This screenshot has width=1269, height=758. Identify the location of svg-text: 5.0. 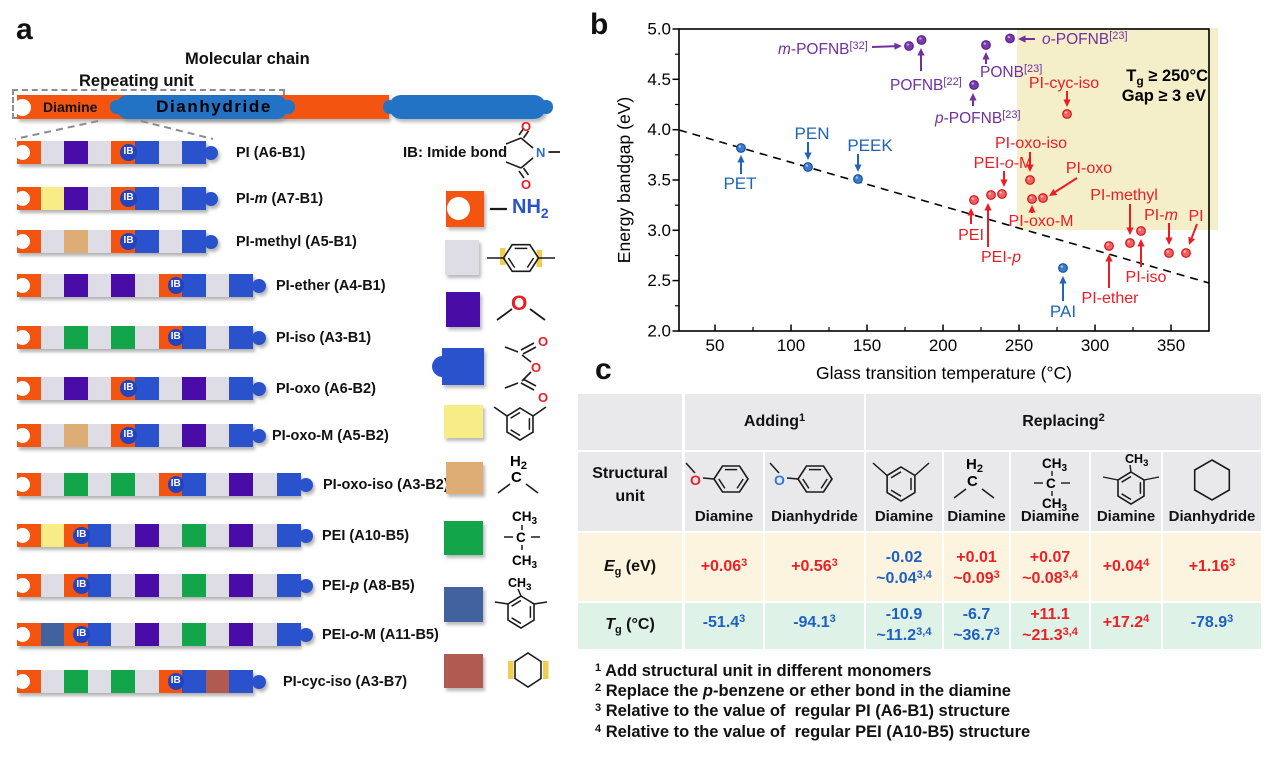
(659, 29).